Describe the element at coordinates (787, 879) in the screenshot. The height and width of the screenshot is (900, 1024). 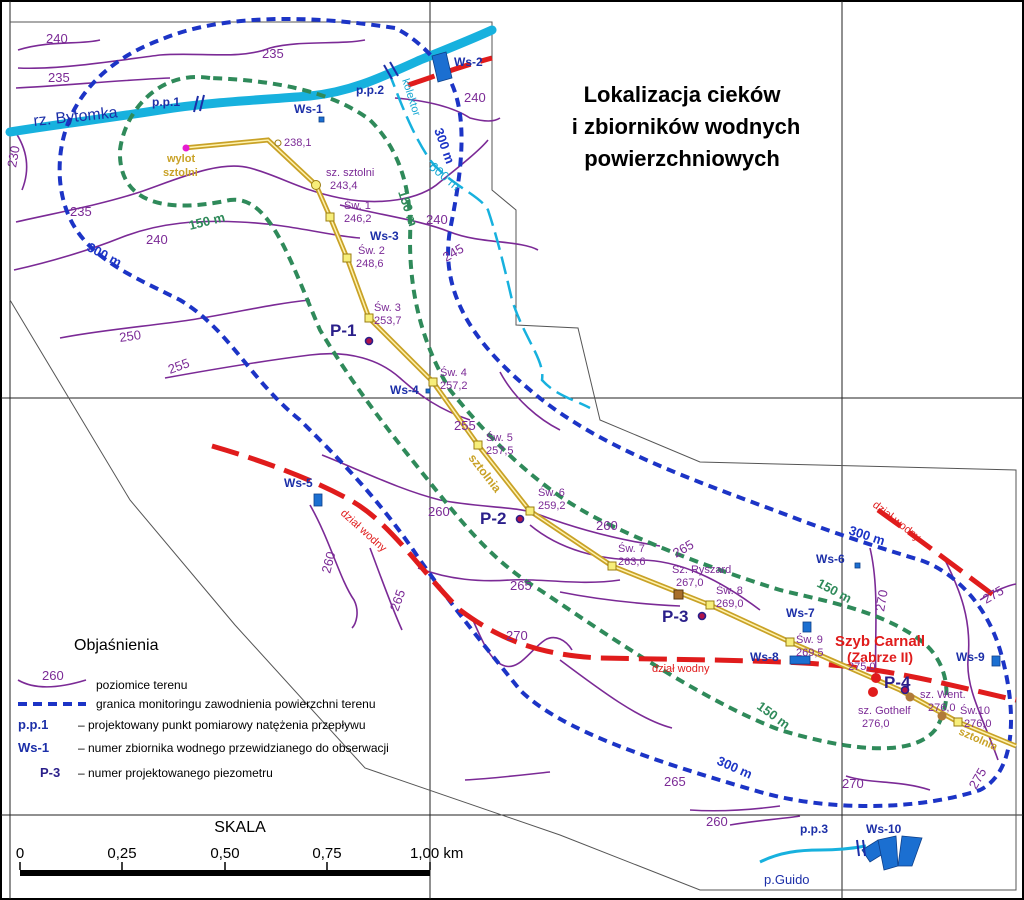
I see `river-guido-label: p.Guido` at that location.